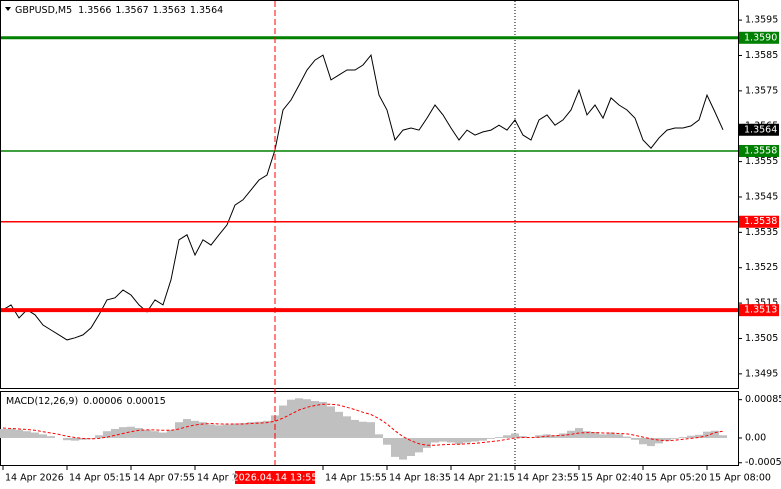 This screenshot has width=781, height=489. Describe the element at coordinates (761, 55) in the screenshot. I see `y-tick-label: 1.3585` at that location.